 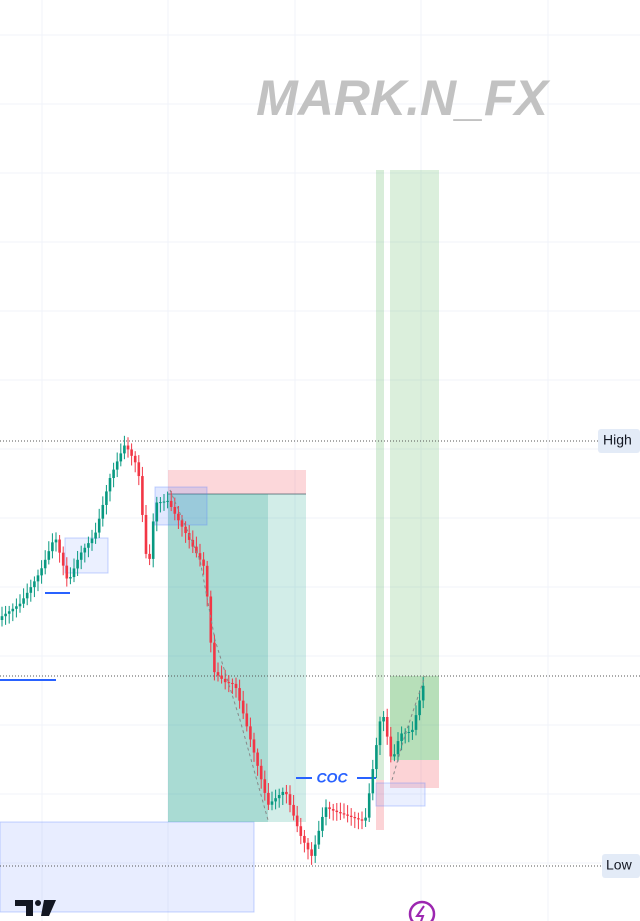 I want to click on target-zone, so click(x=218, y=658).